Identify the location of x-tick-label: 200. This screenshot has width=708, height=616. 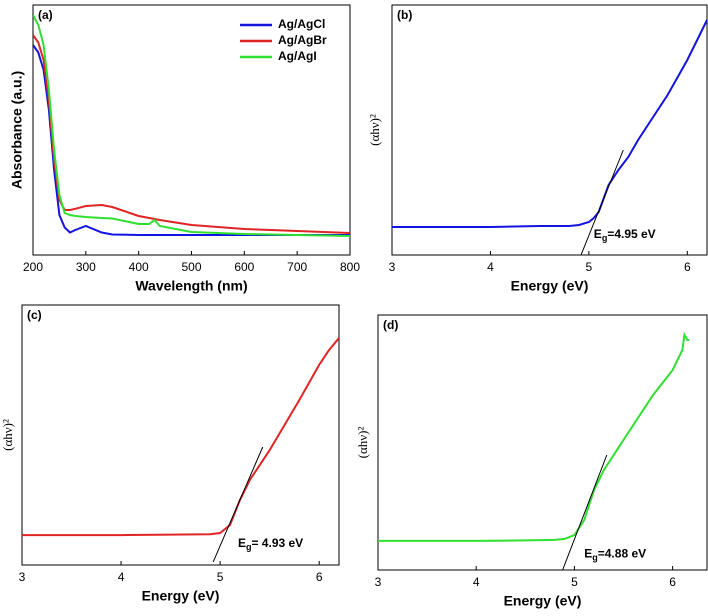
(33, 267).